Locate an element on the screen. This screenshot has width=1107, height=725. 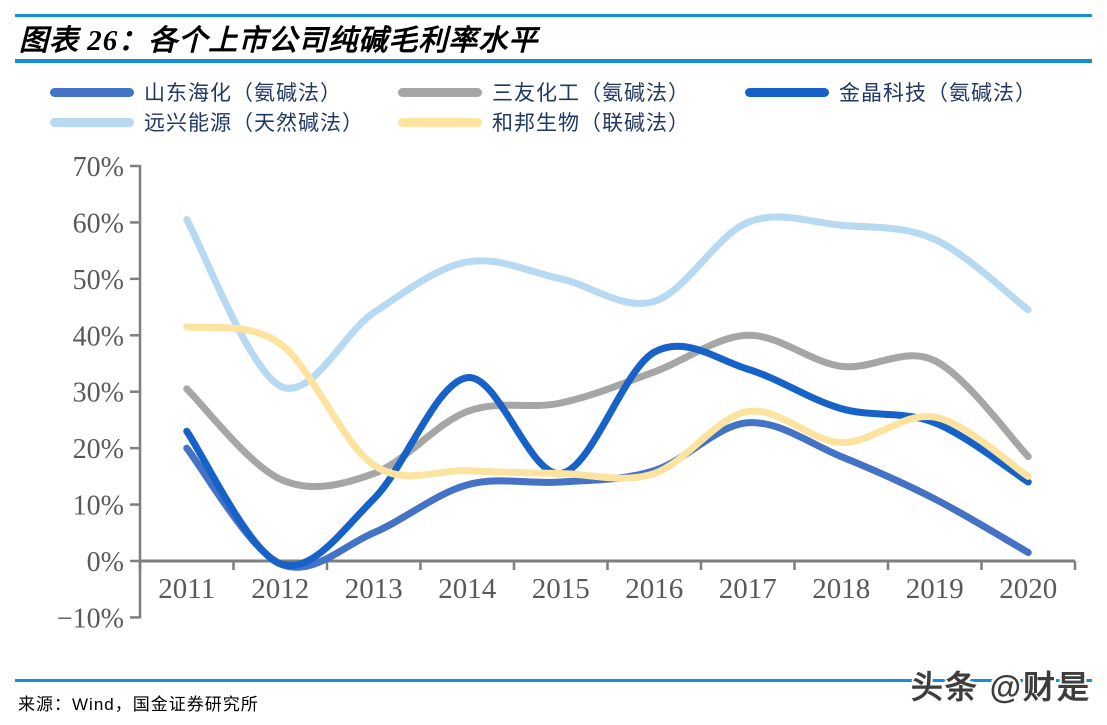
y-tick-label: 50% is located at coordinates (98, 280).